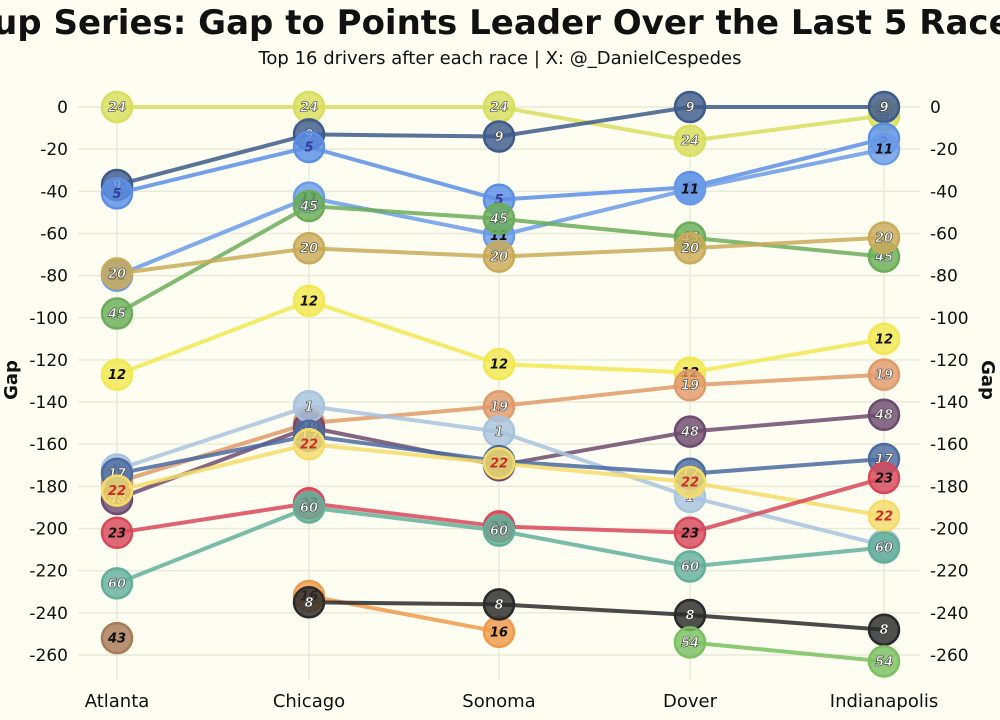 The width and height of the screenshot is (1000, 720). I want to click on y-tick-label-left: -220, so click(48, 572).